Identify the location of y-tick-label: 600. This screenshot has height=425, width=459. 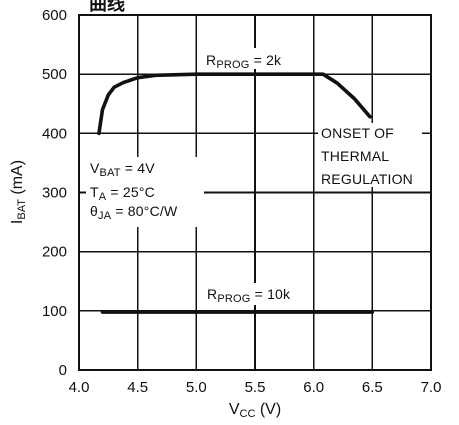
(54, 15).